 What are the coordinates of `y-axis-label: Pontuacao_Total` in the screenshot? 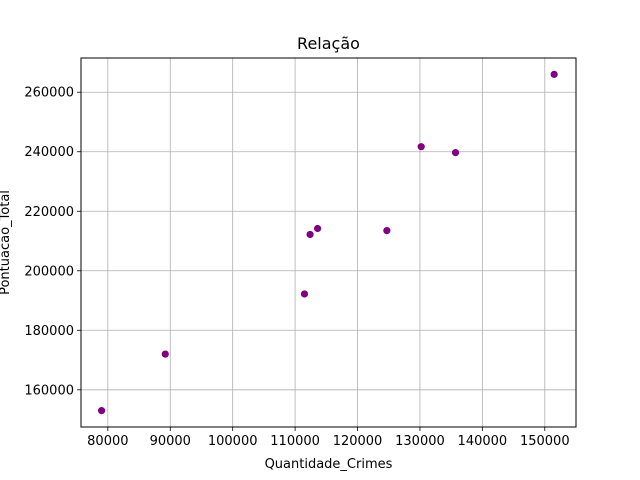 It's located at (6, 242).